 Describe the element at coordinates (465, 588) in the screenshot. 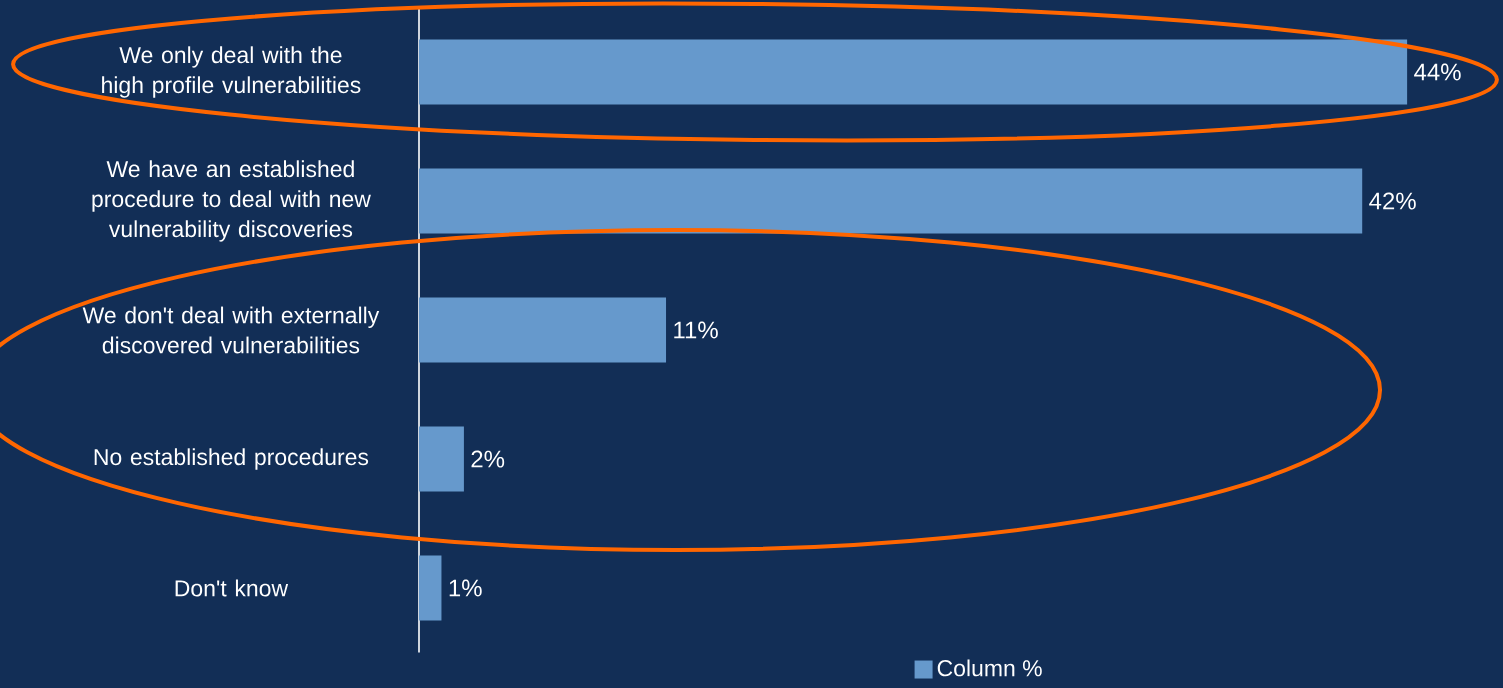

I see `data-label: 1%` at that location.